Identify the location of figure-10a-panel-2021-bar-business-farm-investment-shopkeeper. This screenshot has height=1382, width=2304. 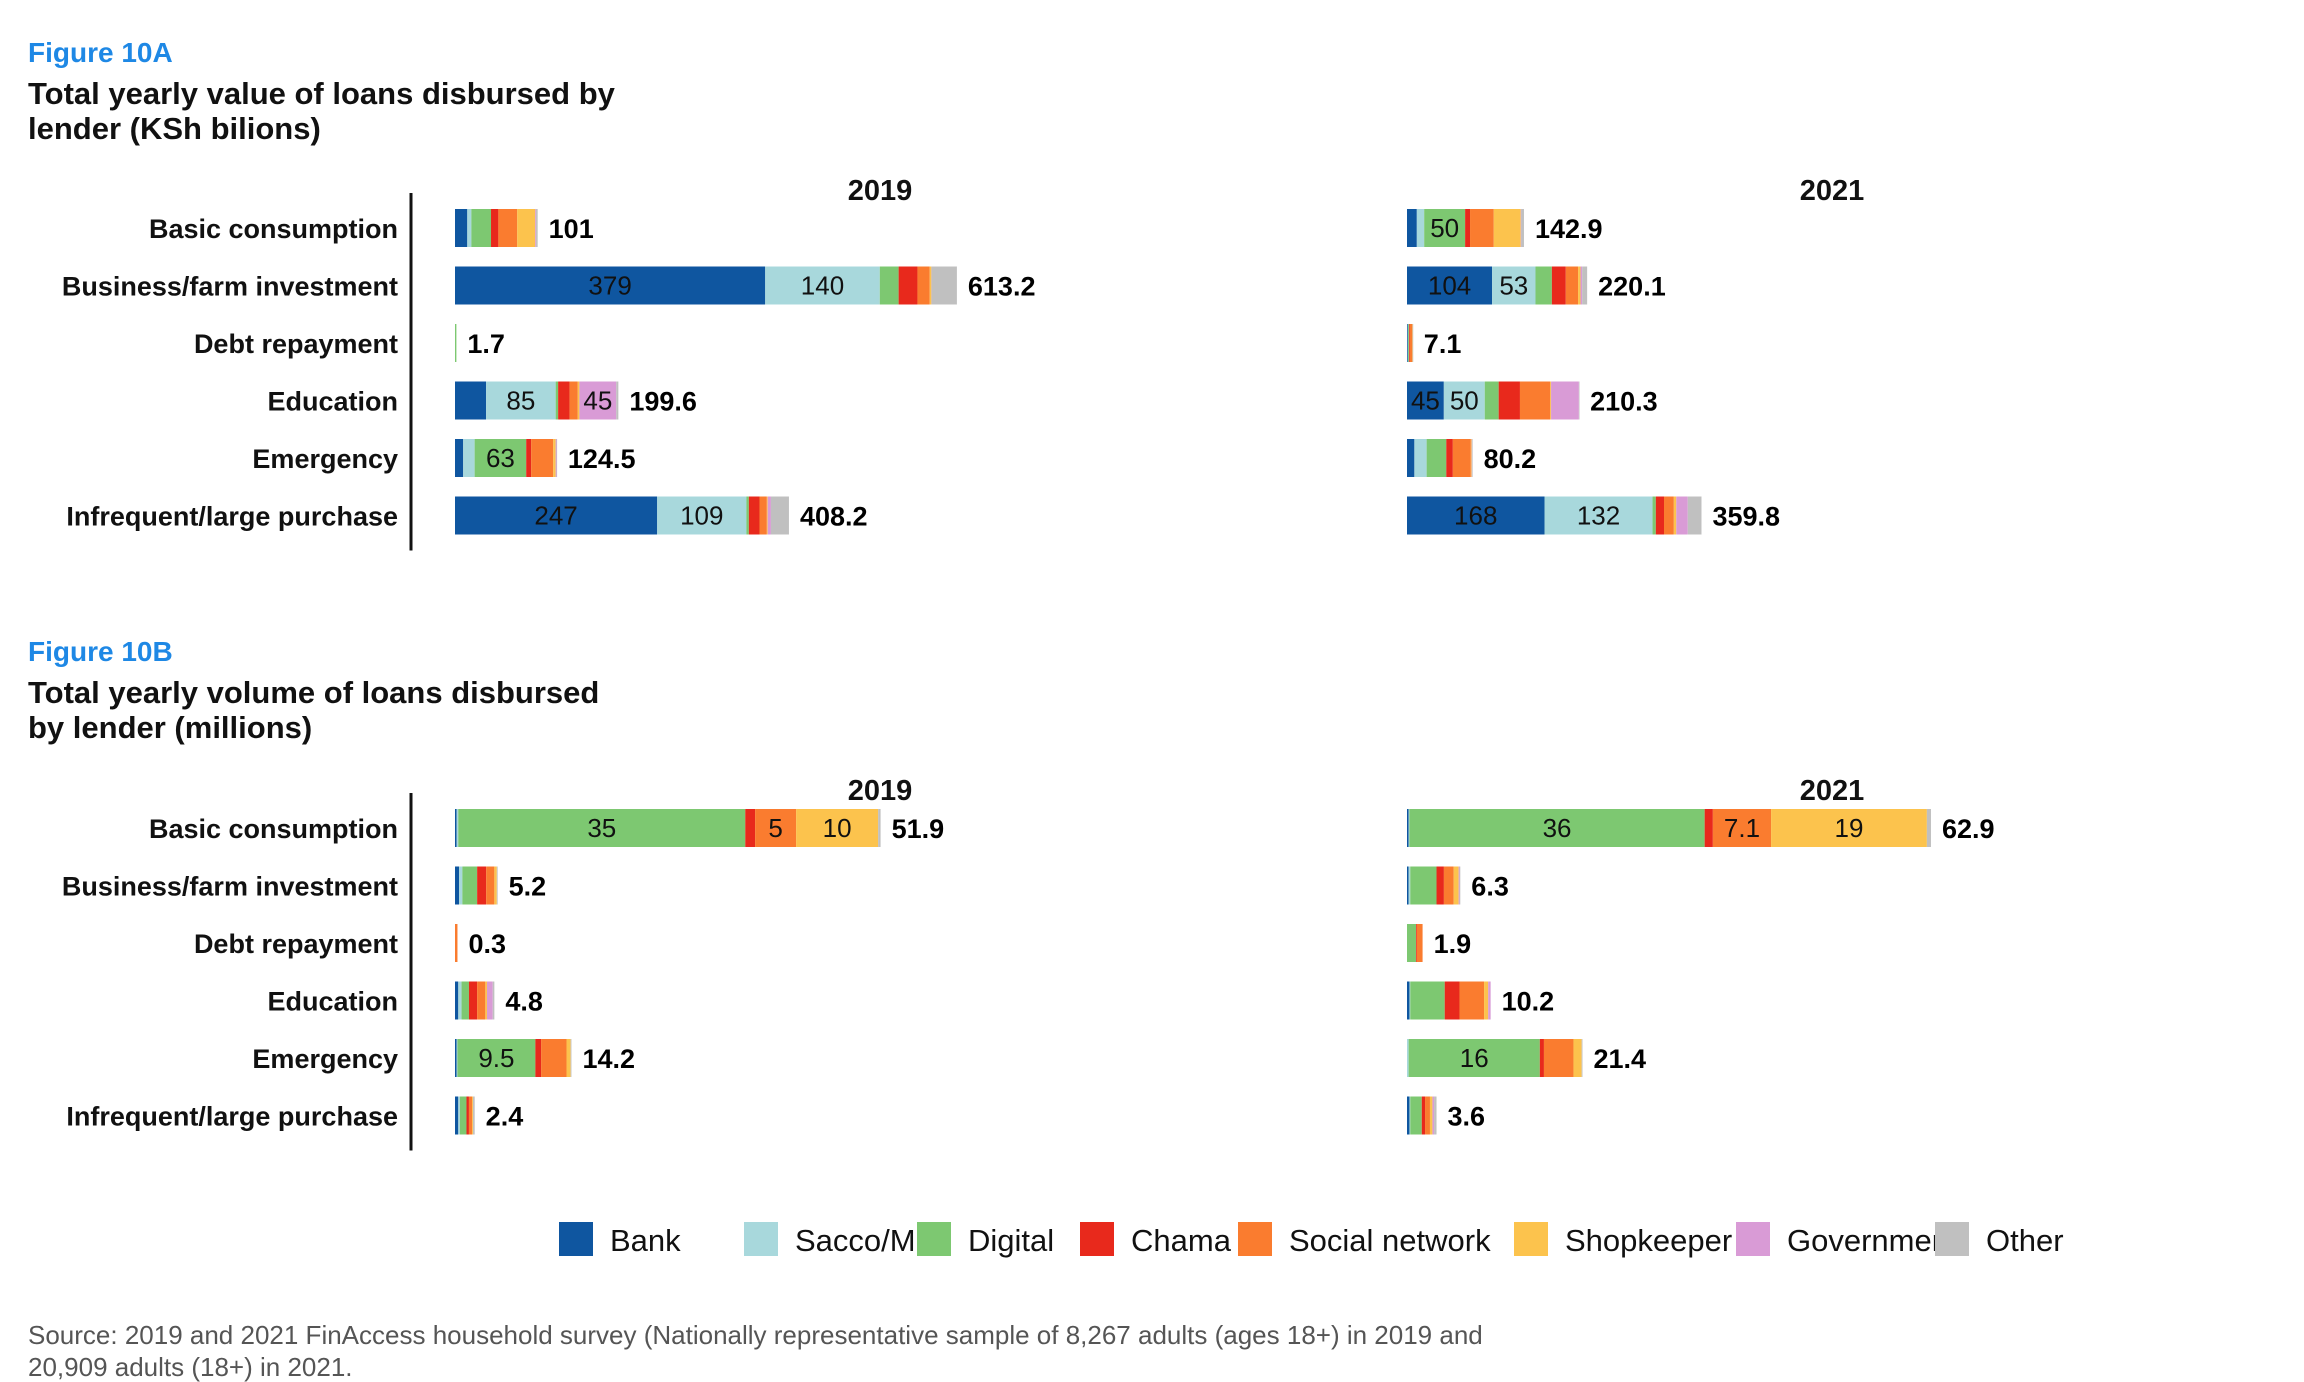
(1579, 285).